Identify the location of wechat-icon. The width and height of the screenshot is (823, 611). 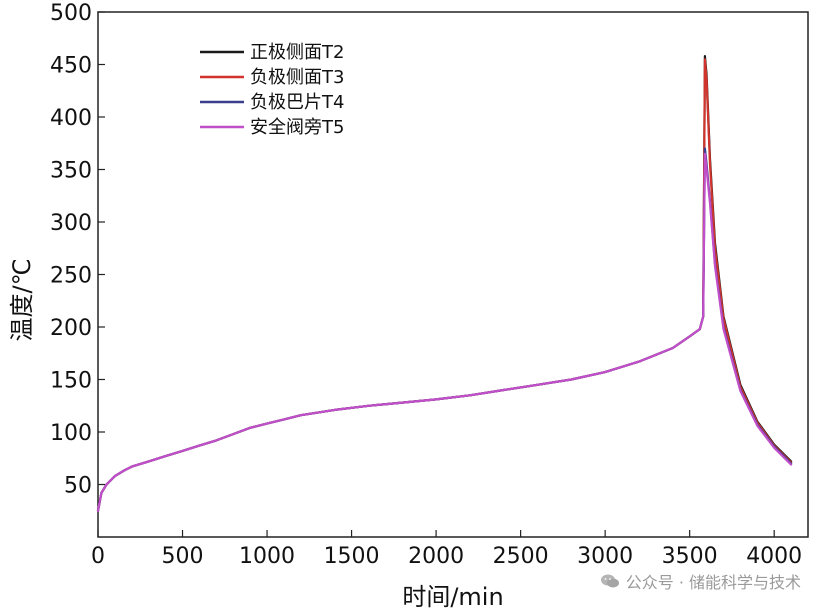
(609, 581).